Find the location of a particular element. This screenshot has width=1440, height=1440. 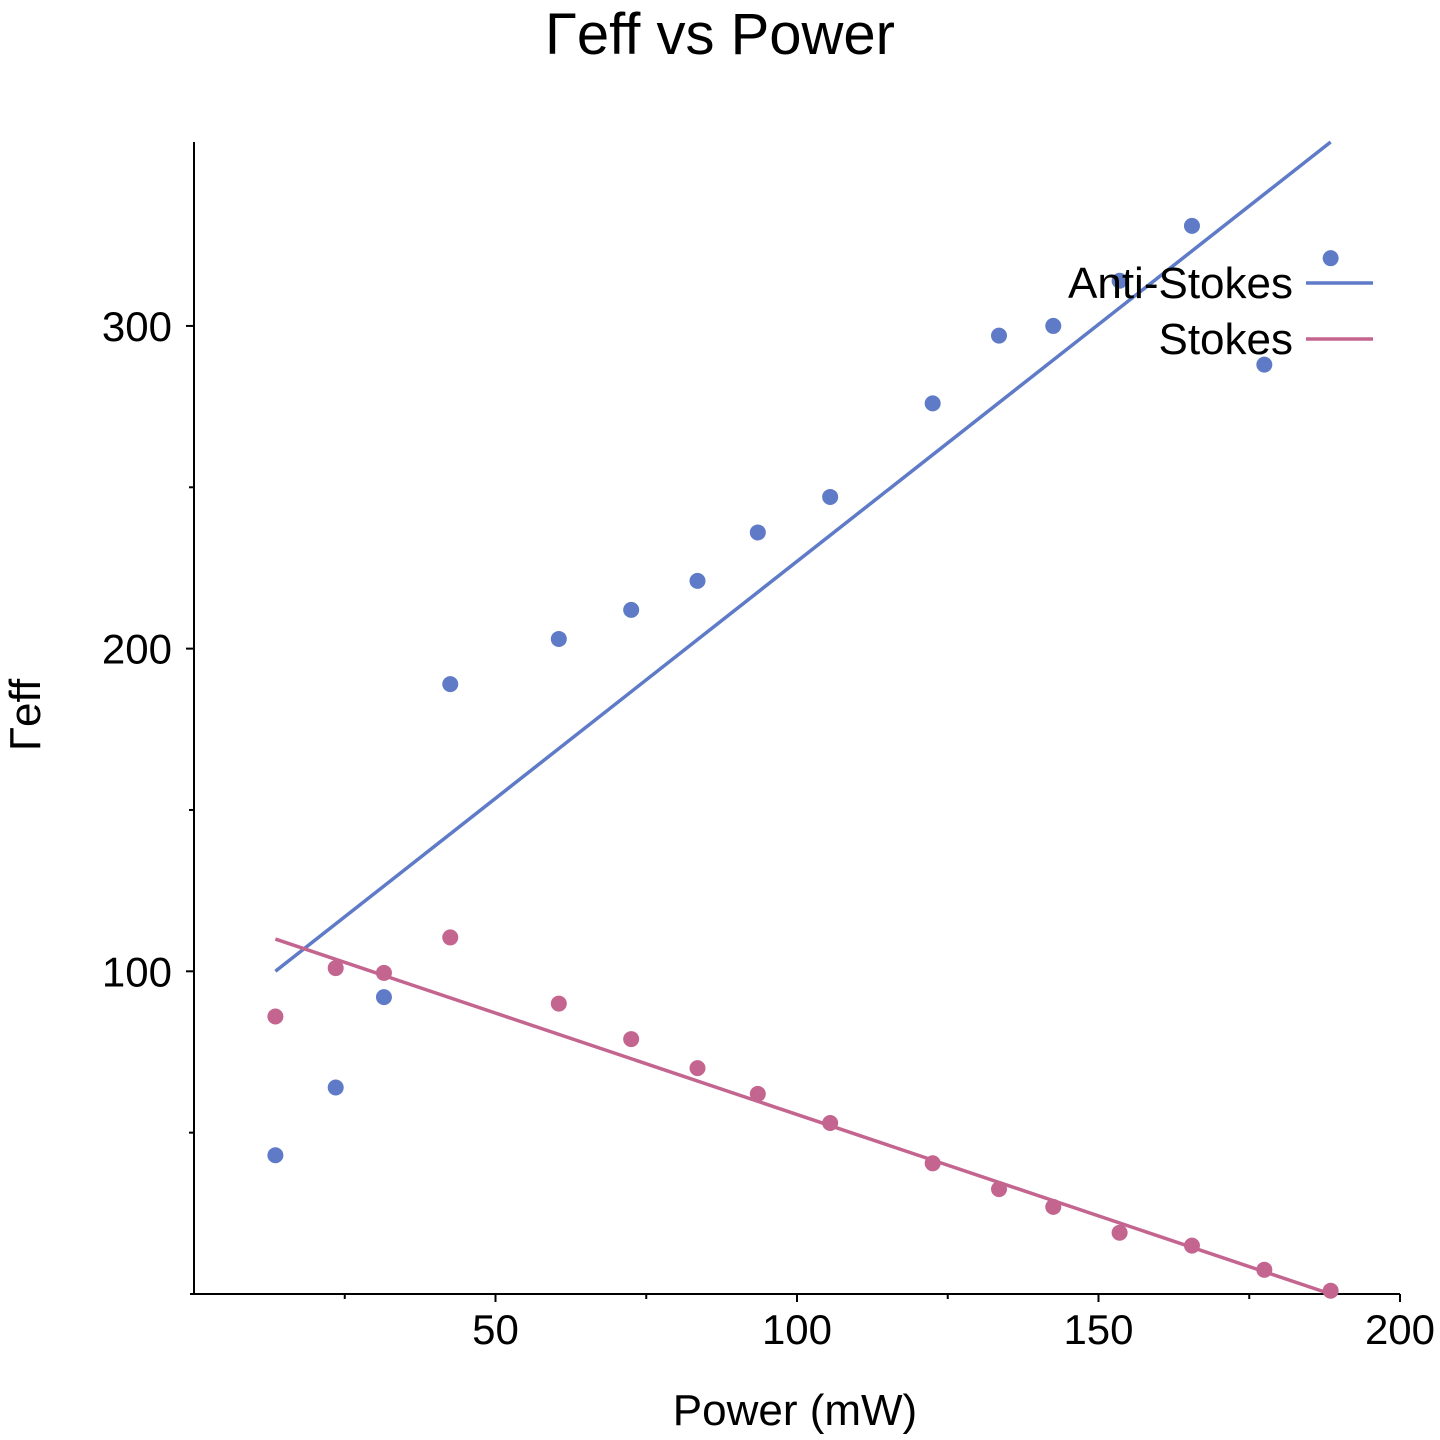

y-tick-label: 200 is located at coordinates (137, 649).